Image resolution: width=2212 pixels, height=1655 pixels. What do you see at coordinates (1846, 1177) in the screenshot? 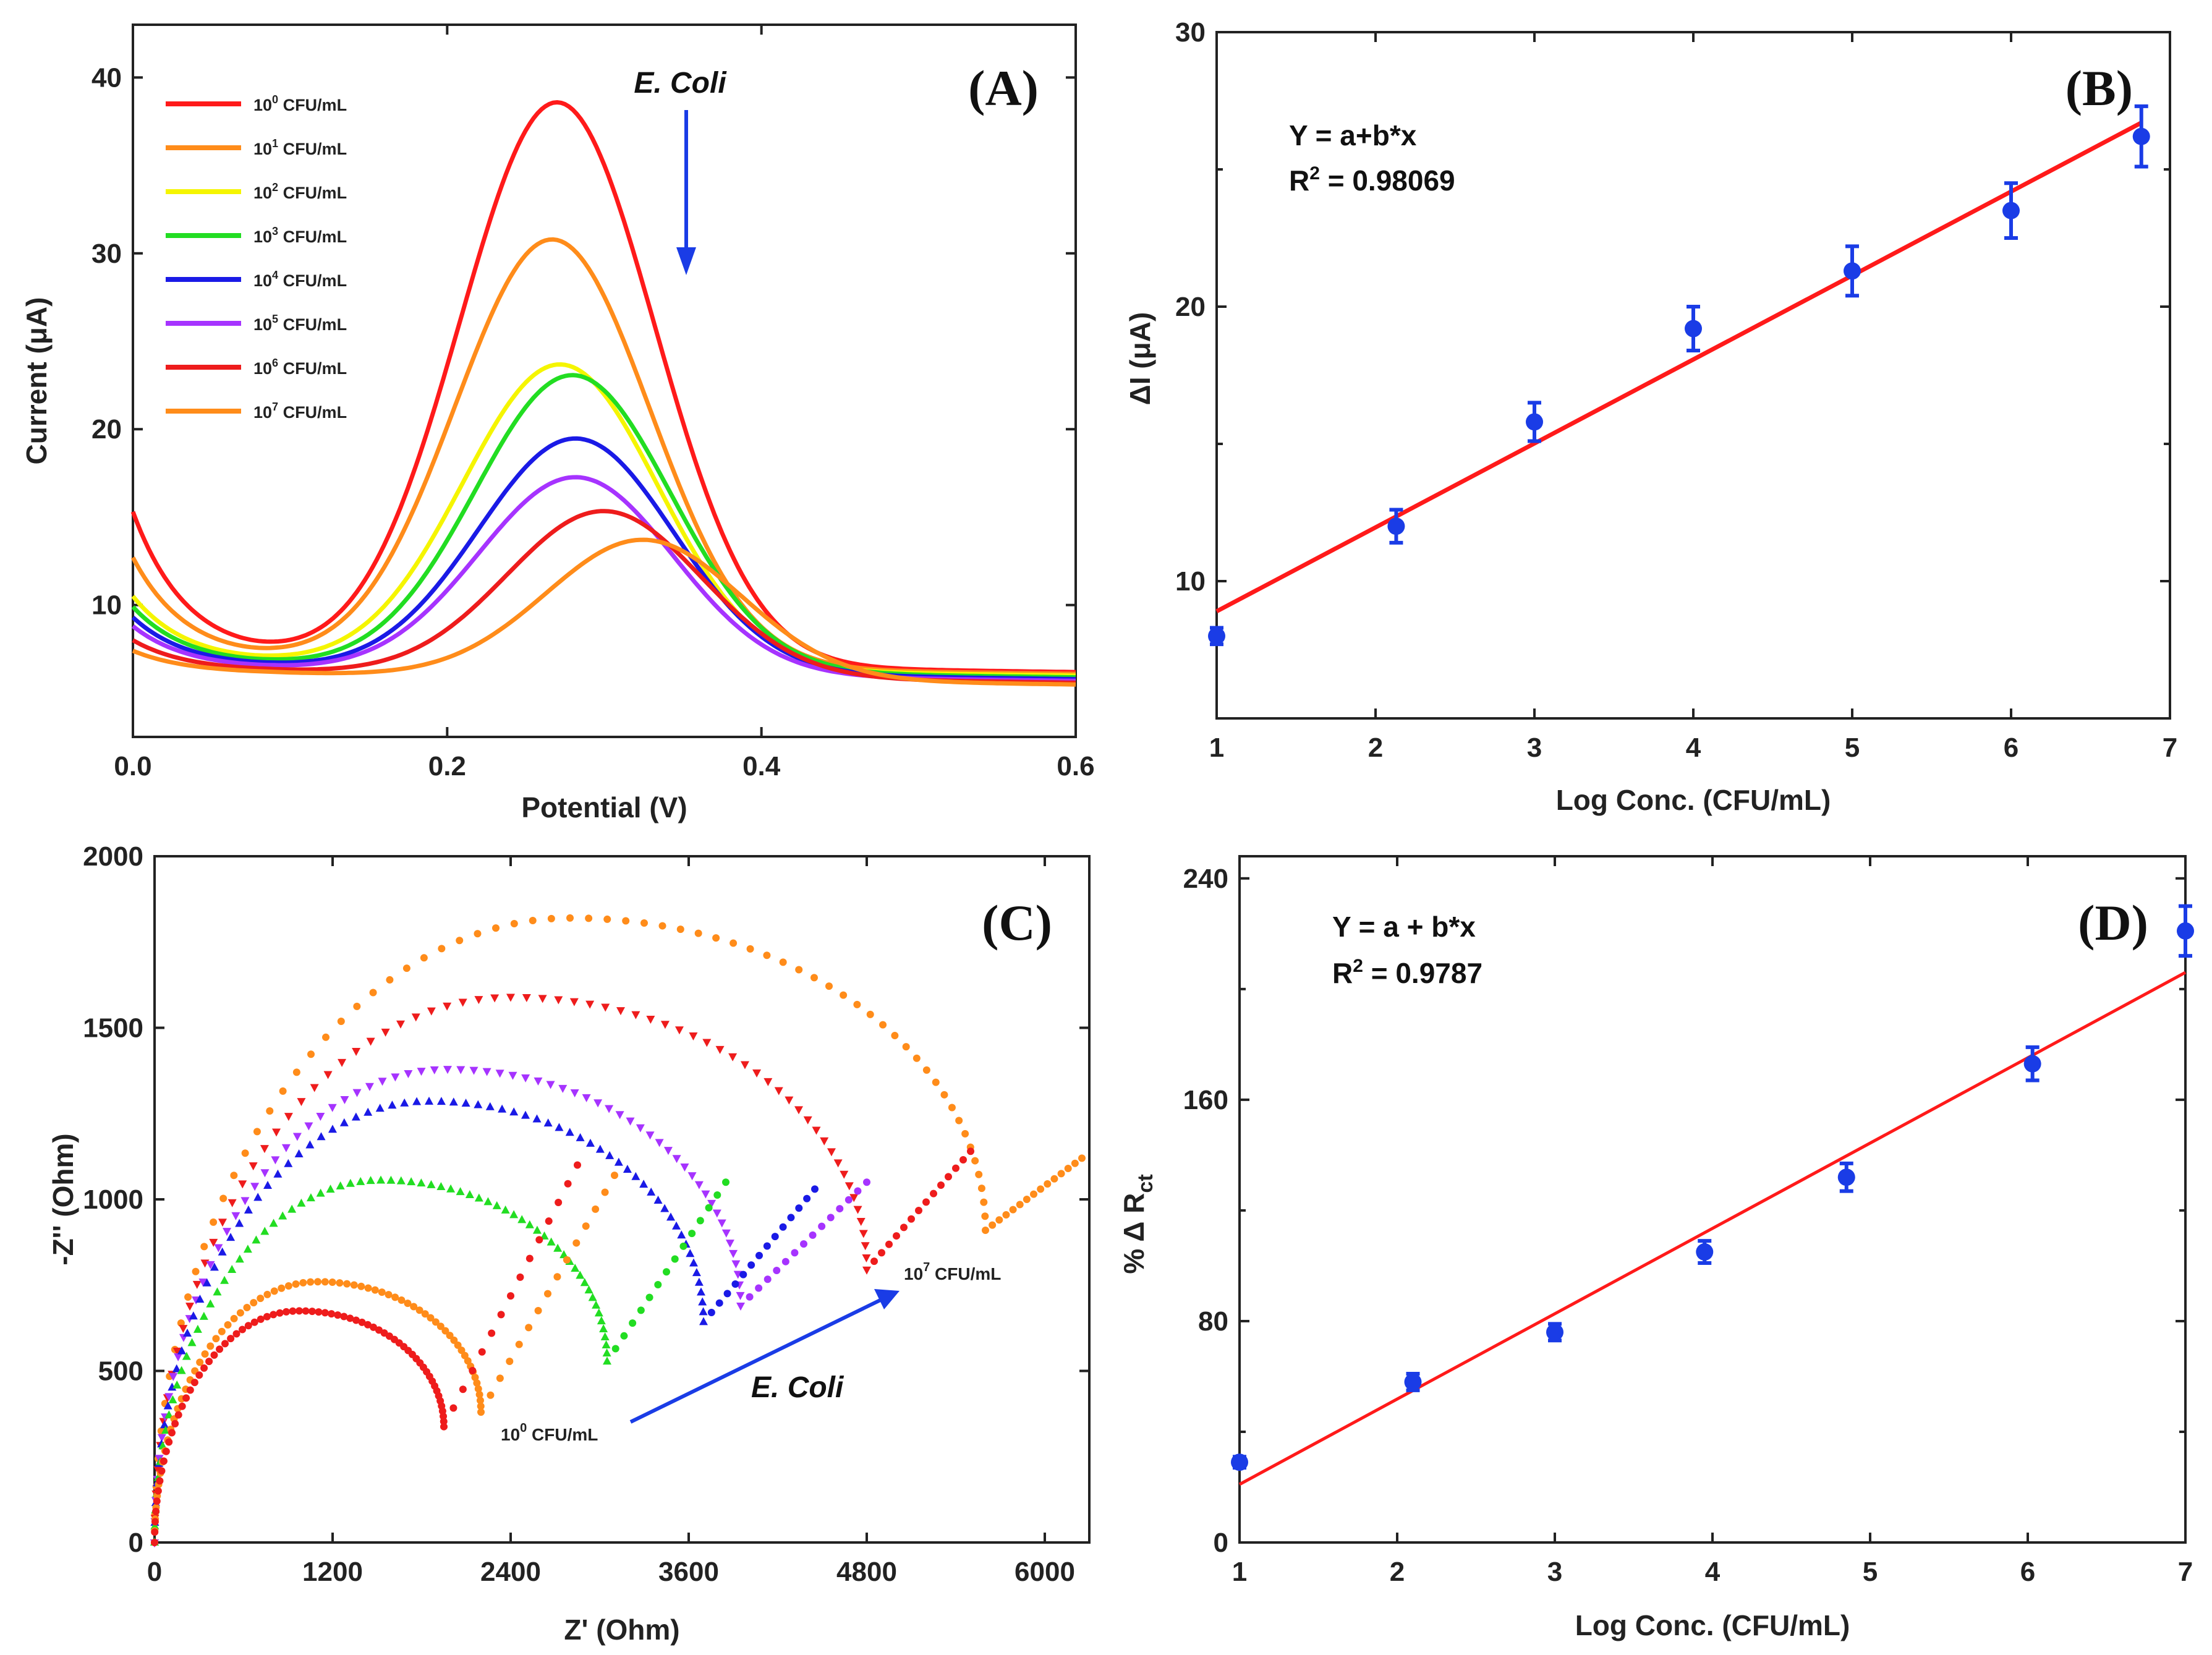
I see `panel-d-data-point` at bounding box center [1846, 1177].